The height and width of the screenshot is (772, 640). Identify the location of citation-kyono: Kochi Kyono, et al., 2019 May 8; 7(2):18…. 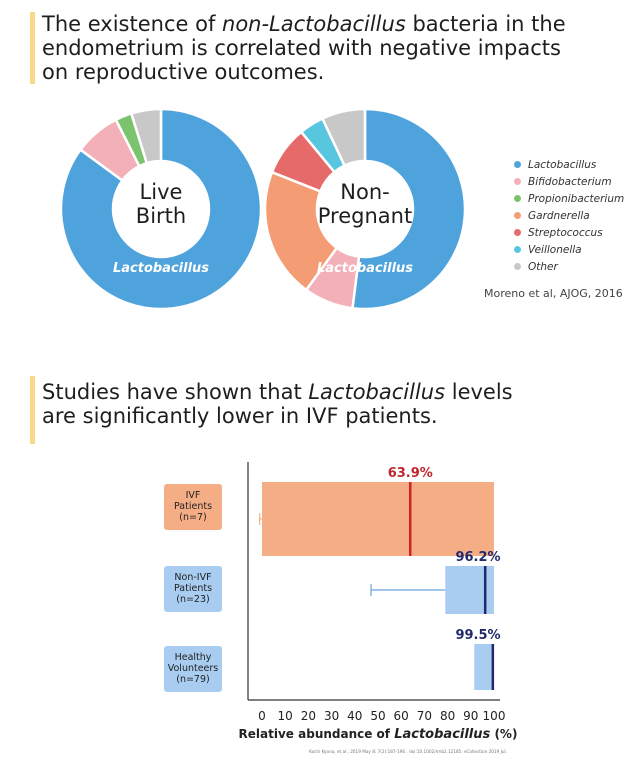
(408, 751).